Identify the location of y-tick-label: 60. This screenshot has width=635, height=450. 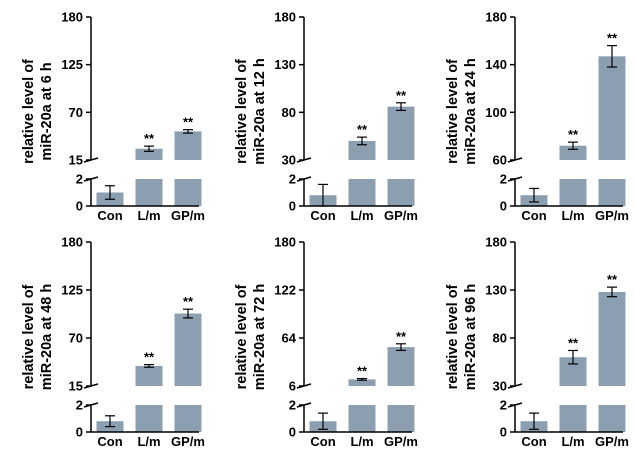
(500, 160).